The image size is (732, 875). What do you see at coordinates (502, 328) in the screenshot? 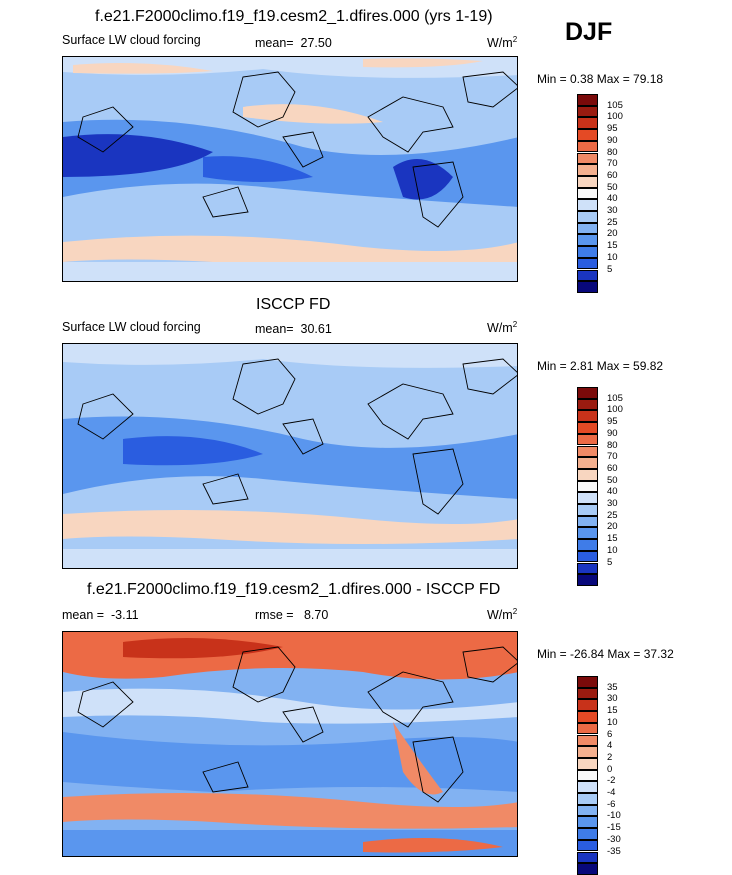
I see `panel2-units: W/m2` at bounding box center [502, 328].